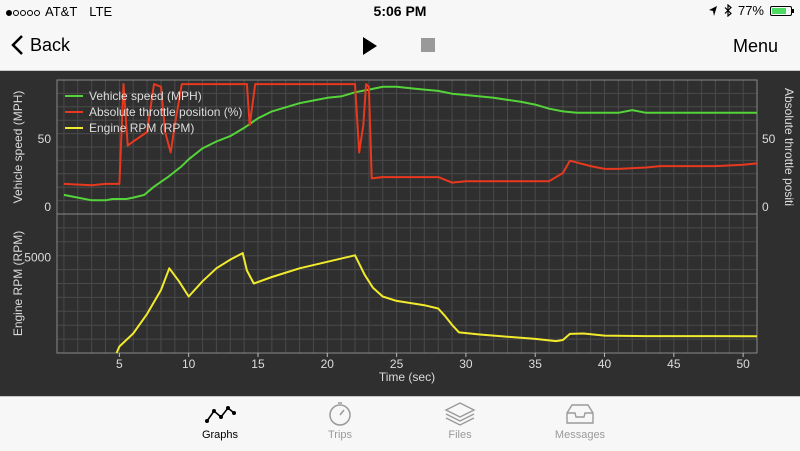 The width and height of the screenshot is (800, 451). I want to click on x-tick-label: 35, so click(536, 364).